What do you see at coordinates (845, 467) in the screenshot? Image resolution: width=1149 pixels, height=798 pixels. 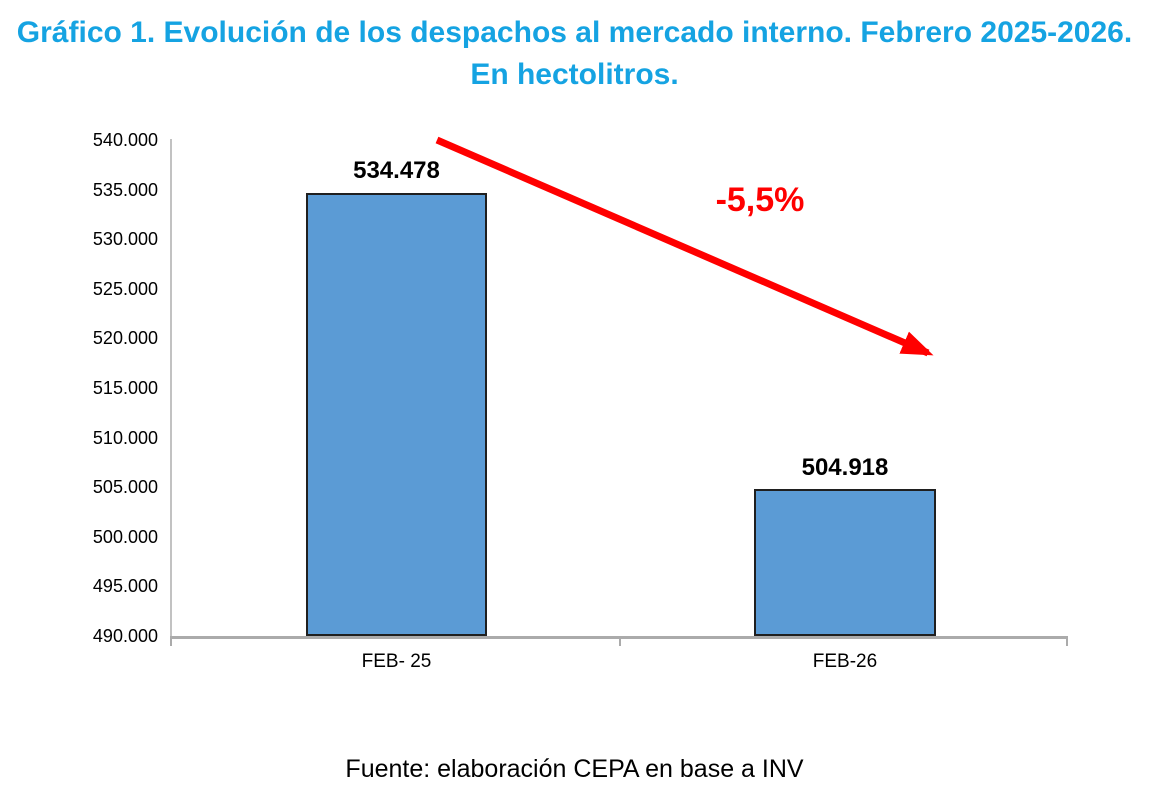 I see `bar-value-label-feb-26: 504.918` at bounding box center [845, 467].